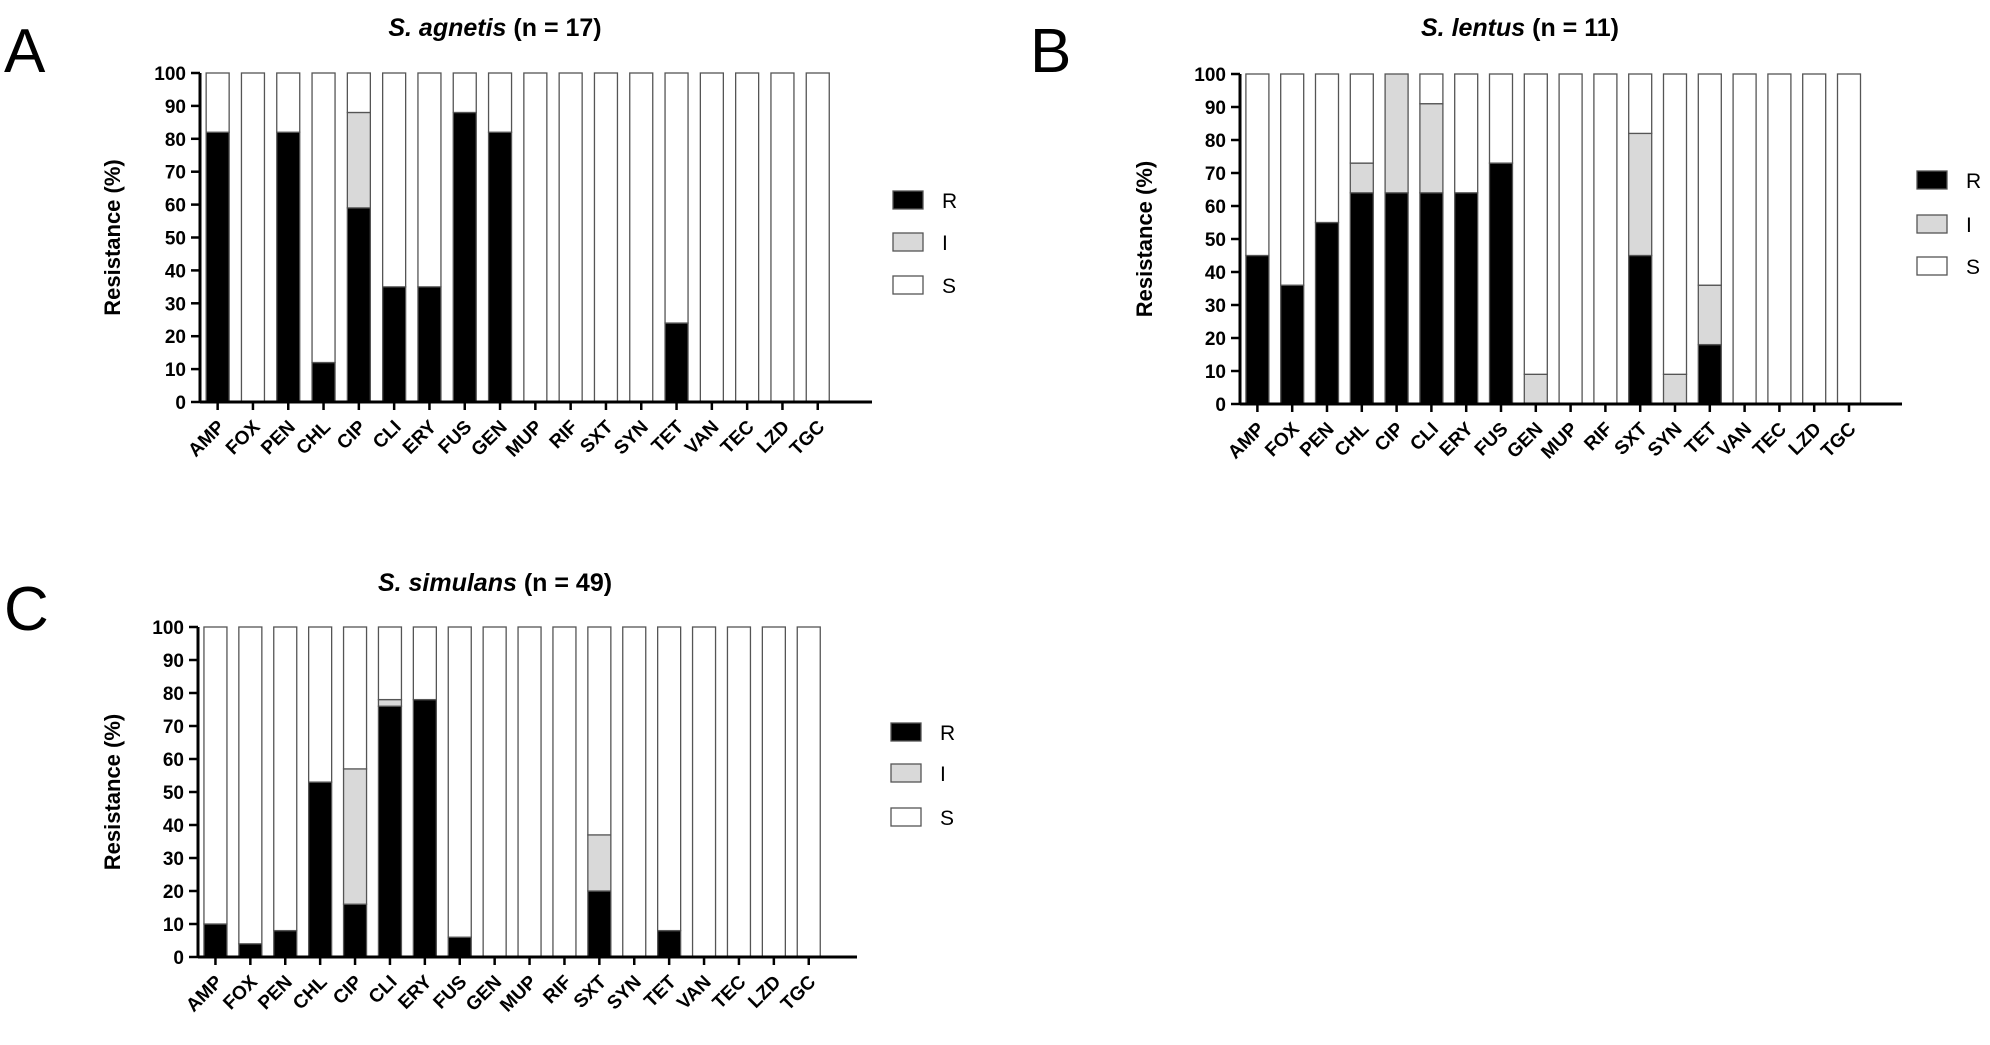 Image resolution: width=1990 pixels, height=1045 pixels. What do you see at coordinates (945, 243) in the screenshot?
I see `legend-label-i: I` at bounding box center [945, 243].